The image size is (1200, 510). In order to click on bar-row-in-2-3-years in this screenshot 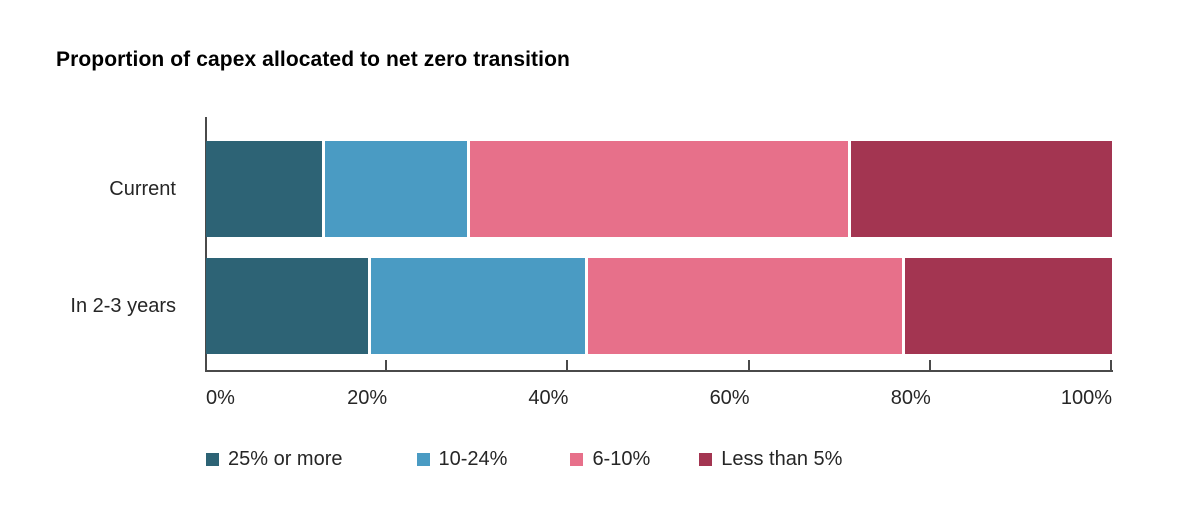, I will do `click(659, 306)`.